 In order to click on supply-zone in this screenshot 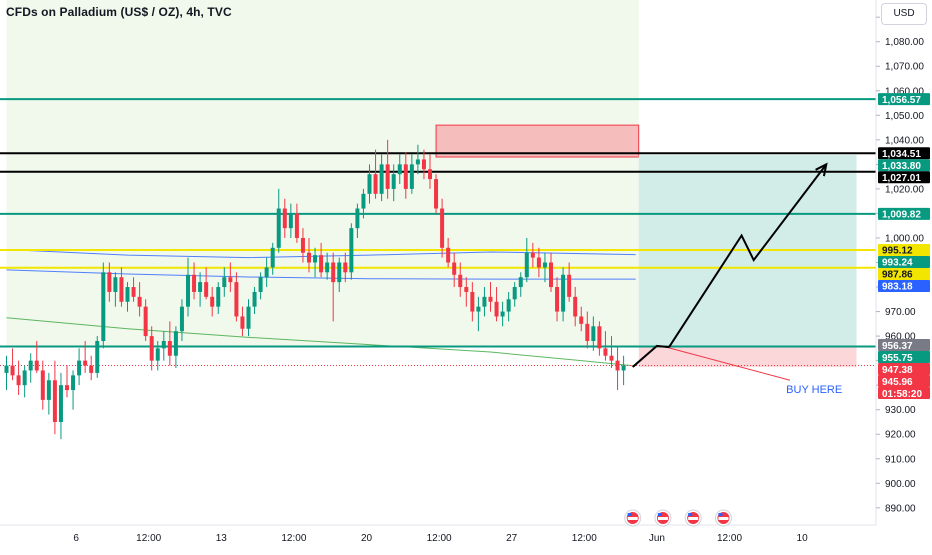, I will do `click(537, 141)`.